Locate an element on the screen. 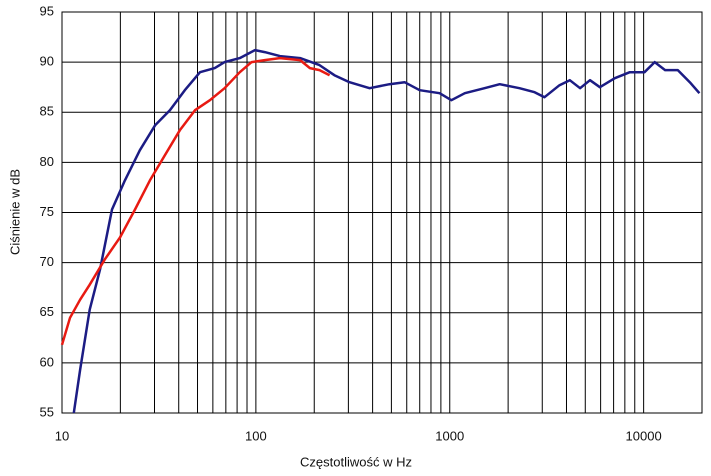 The image size is (711, 476). x-axis-label: Częstotliwość w Hz is located at coordinates (356, 461).